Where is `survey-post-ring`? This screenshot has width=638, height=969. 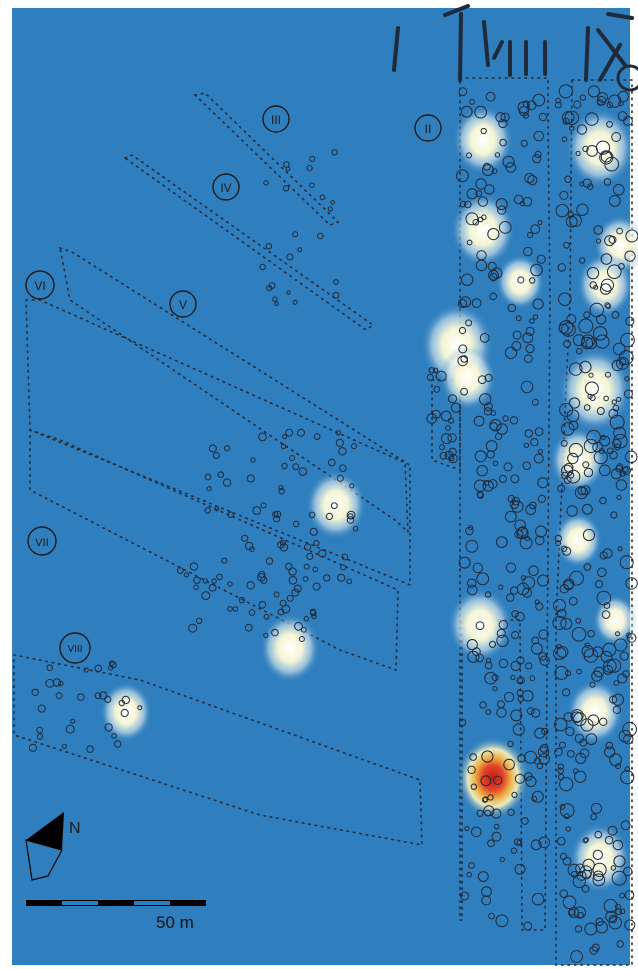 survey-post-ring is located at coordinates (627, 78).